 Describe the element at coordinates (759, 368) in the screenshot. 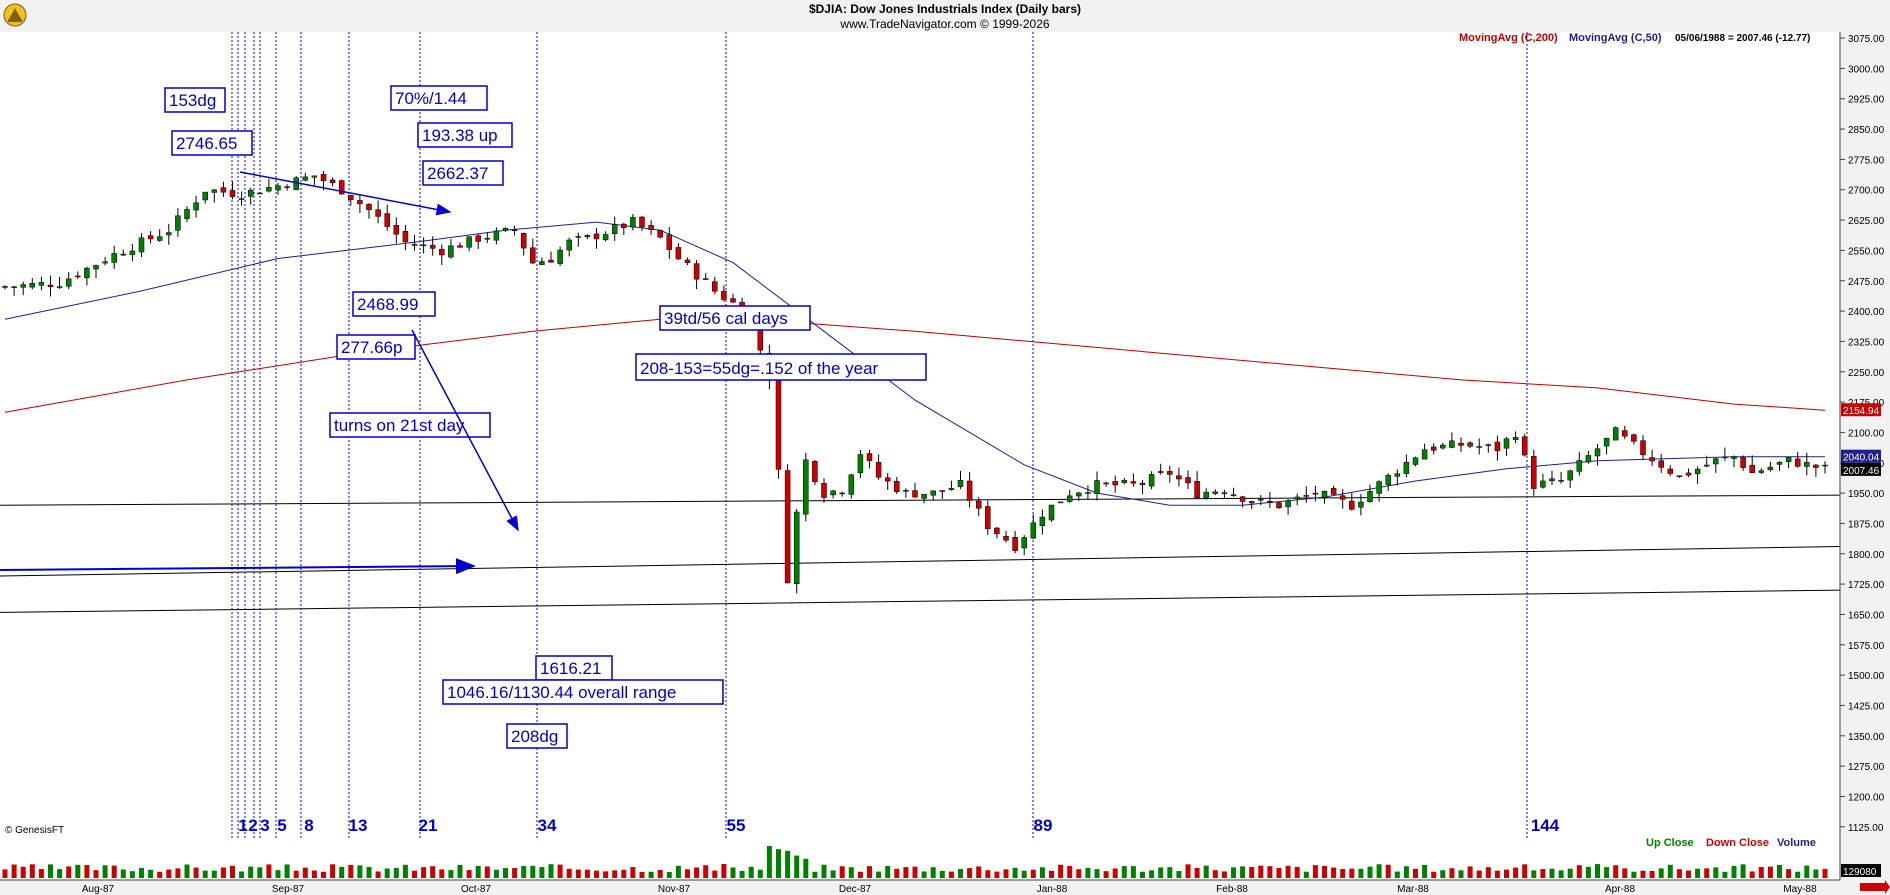

I see `annotation-text: 208-153=55dg=.152 of the year` at that location.